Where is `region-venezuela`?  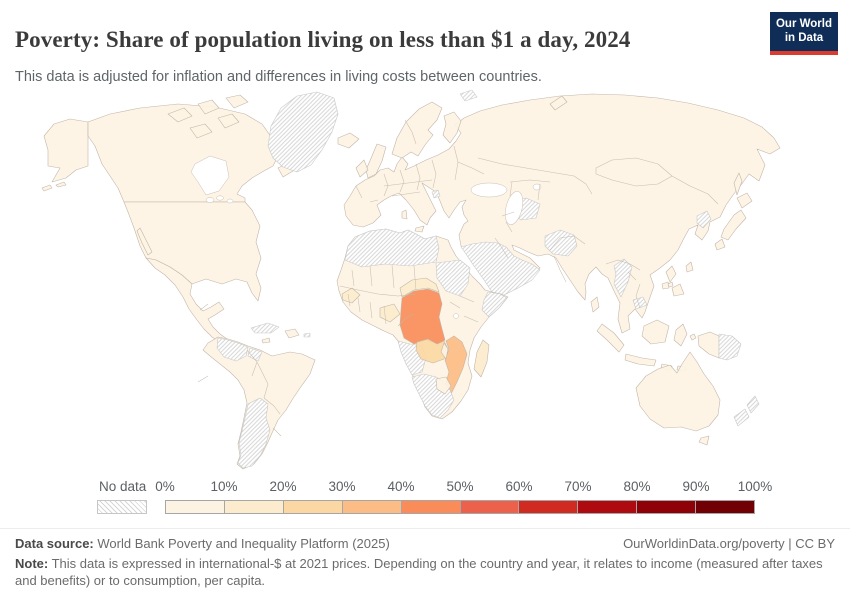
region-venezuela is located at coordinates (232, 349).